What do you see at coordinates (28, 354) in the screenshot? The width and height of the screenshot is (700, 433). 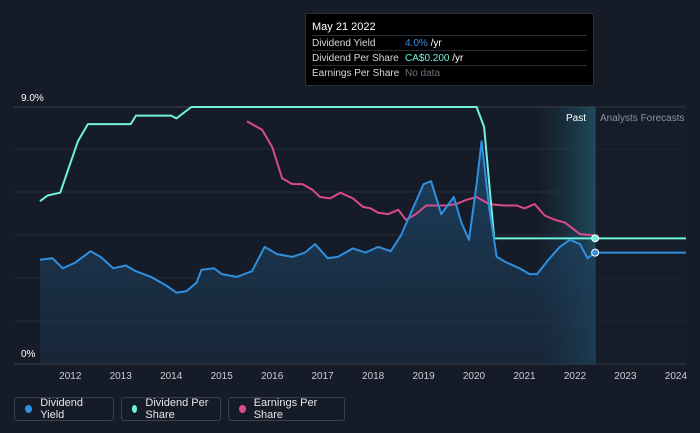 I see `y-tick-label-bottom: 0%` at bounding box center [28, 354].